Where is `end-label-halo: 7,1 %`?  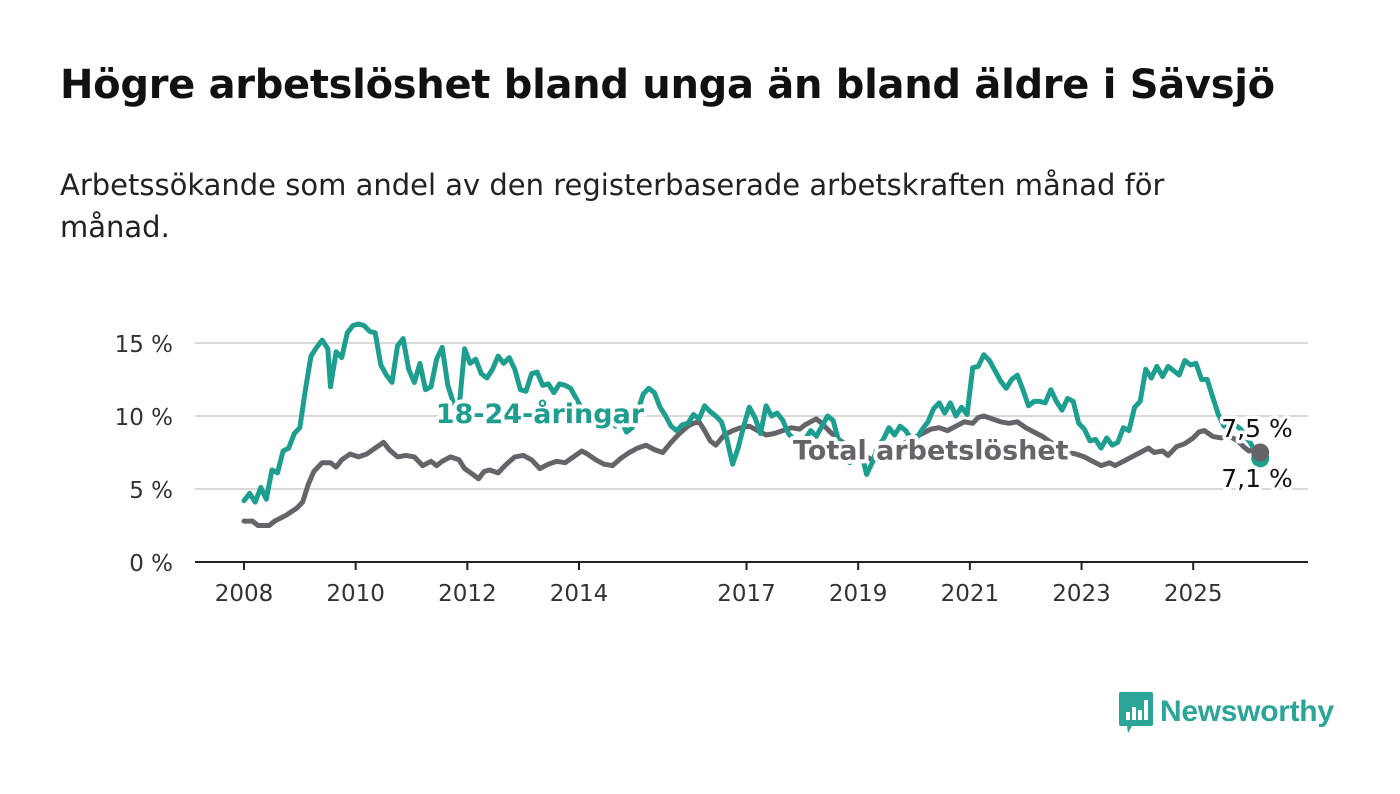
end-label-halo: 7,1 % is located at coordinates (1256, 478).